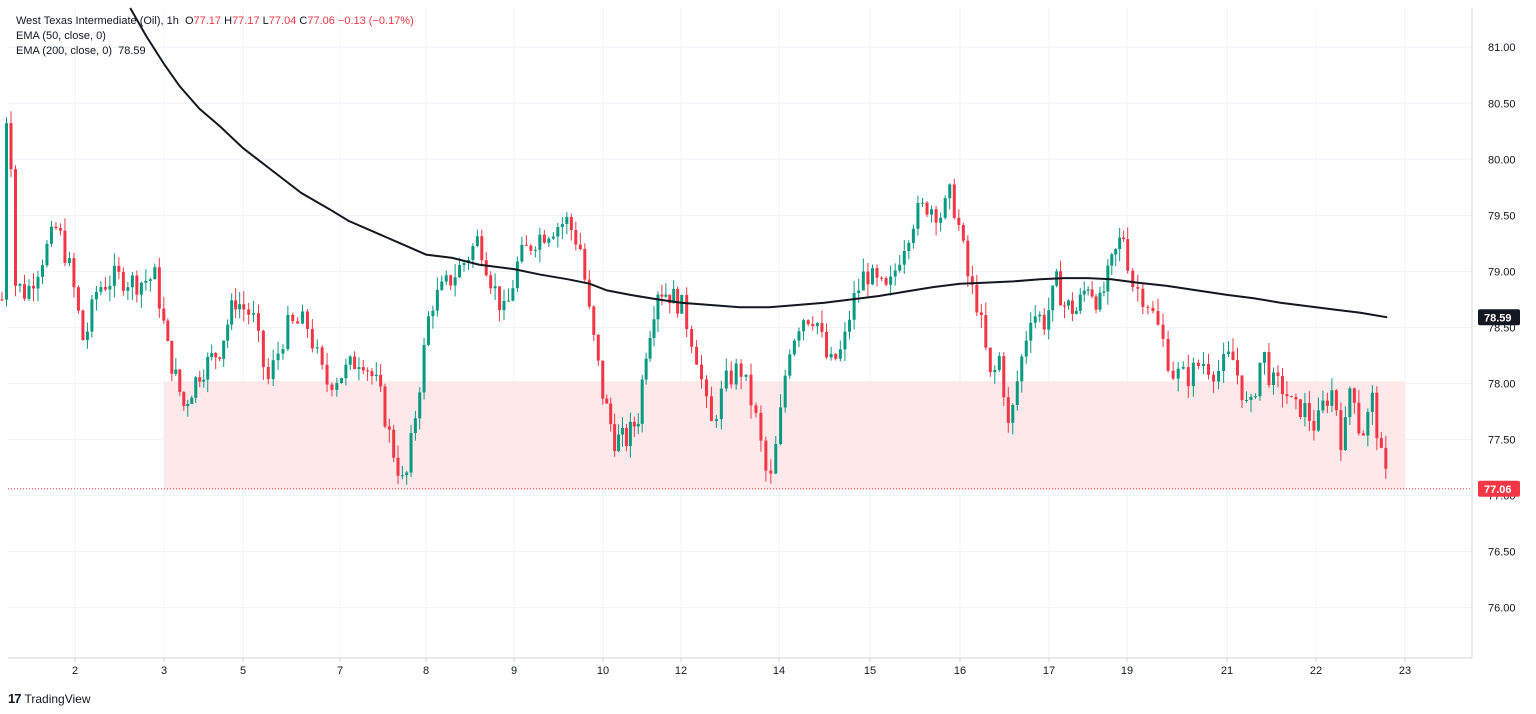 This screenshot has width=1536, height=714. Describe the element at coordinates (340, 671) in the screenshot. I see `x-tick-label: 7` at that location.